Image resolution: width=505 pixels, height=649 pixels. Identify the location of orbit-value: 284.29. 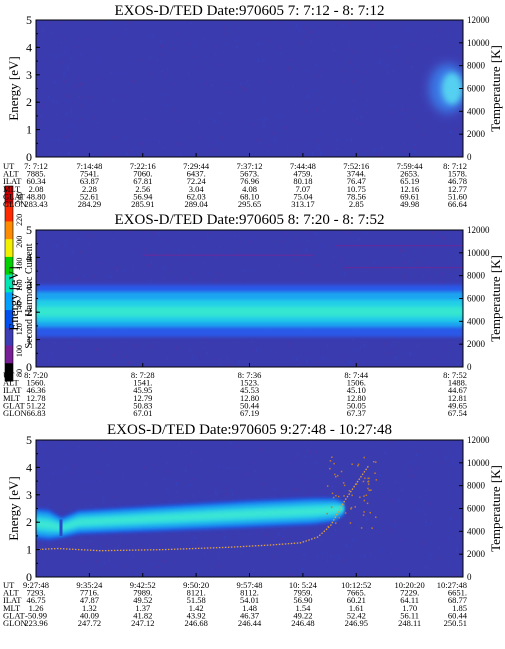
(89, 204).